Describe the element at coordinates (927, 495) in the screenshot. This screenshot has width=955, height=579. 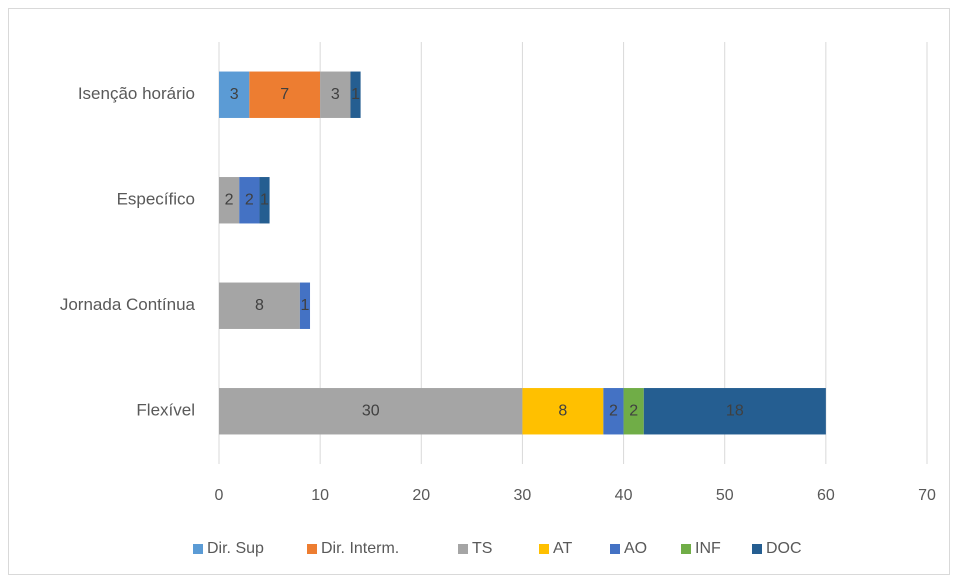
I see `x-tick-label: 70` at that location.